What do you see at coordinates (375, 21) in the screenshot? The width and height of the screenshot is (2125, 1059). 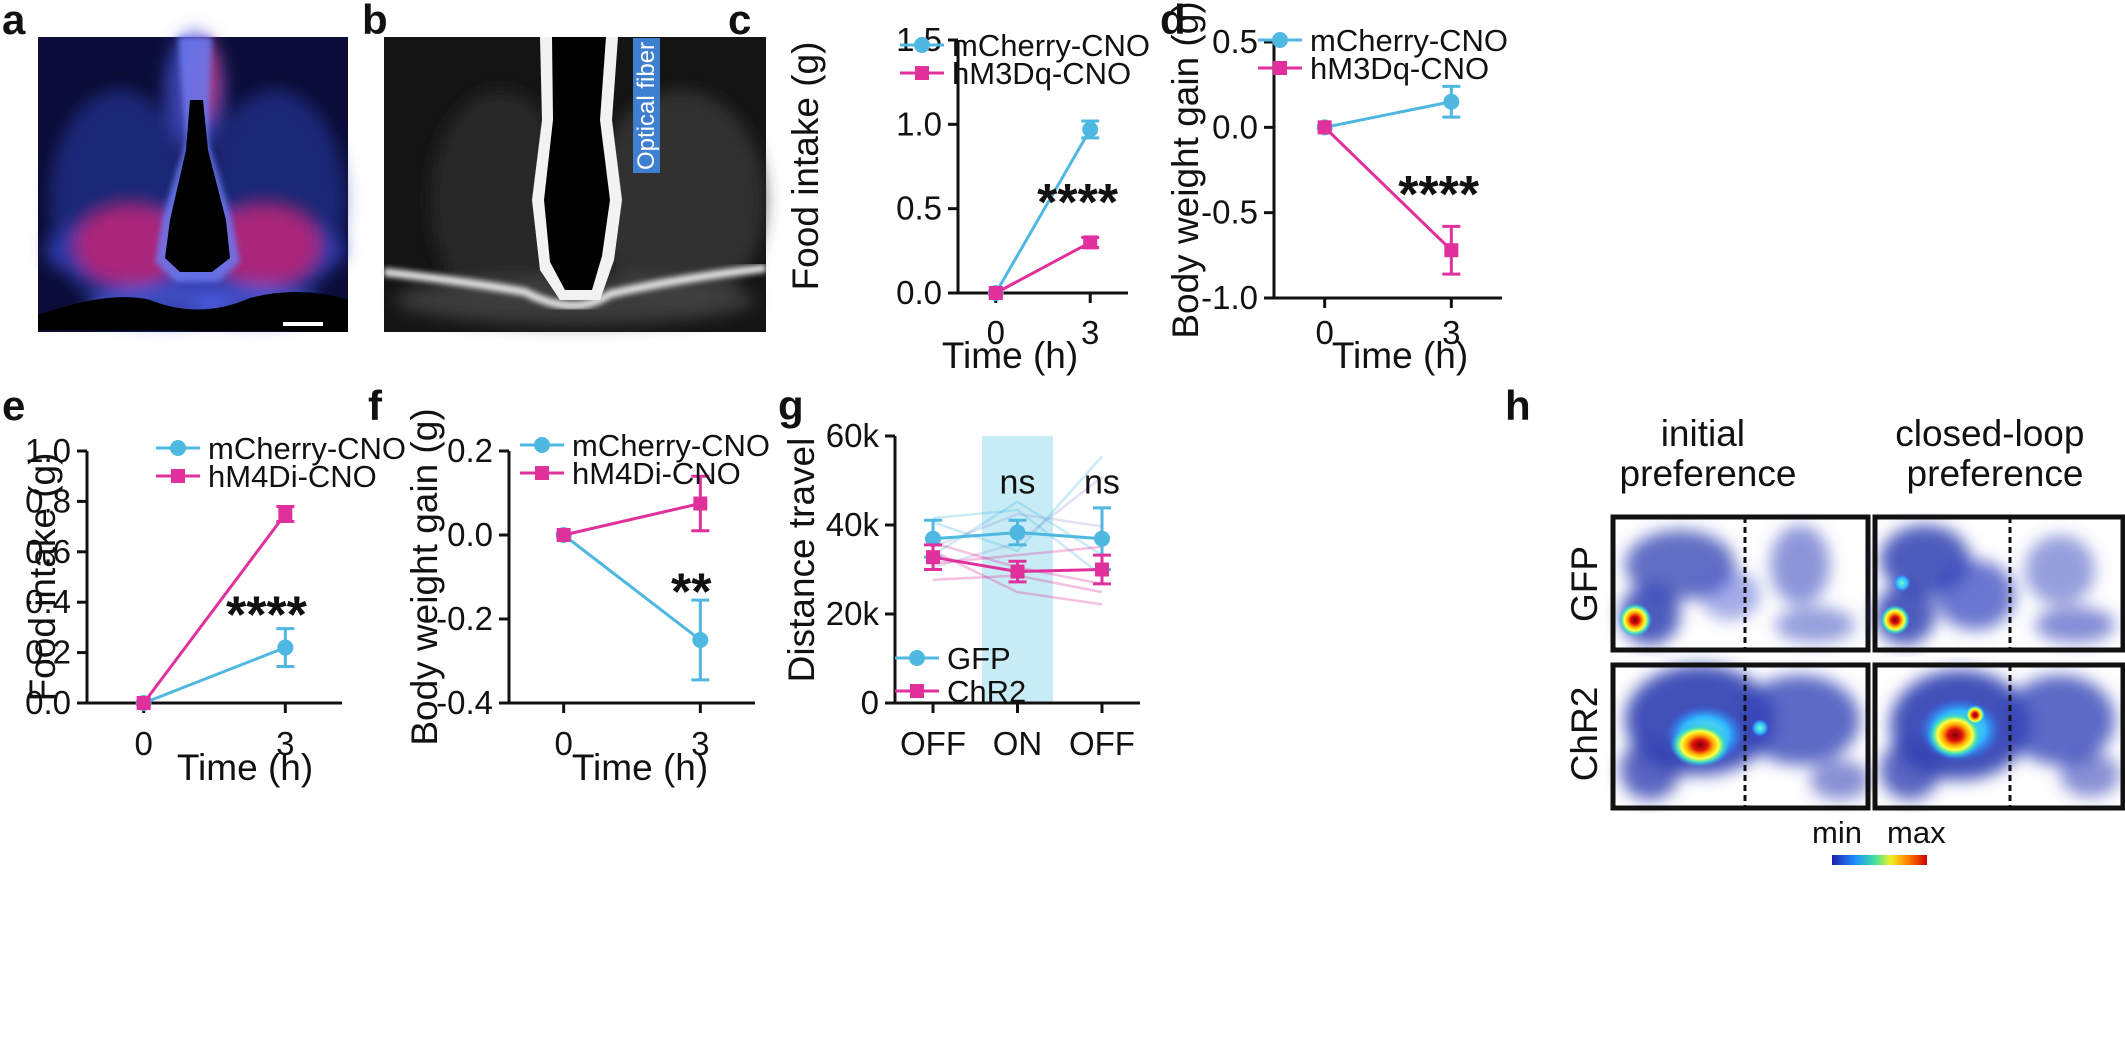 I see `panel-label-b: b` at bounding box center [375, 21].